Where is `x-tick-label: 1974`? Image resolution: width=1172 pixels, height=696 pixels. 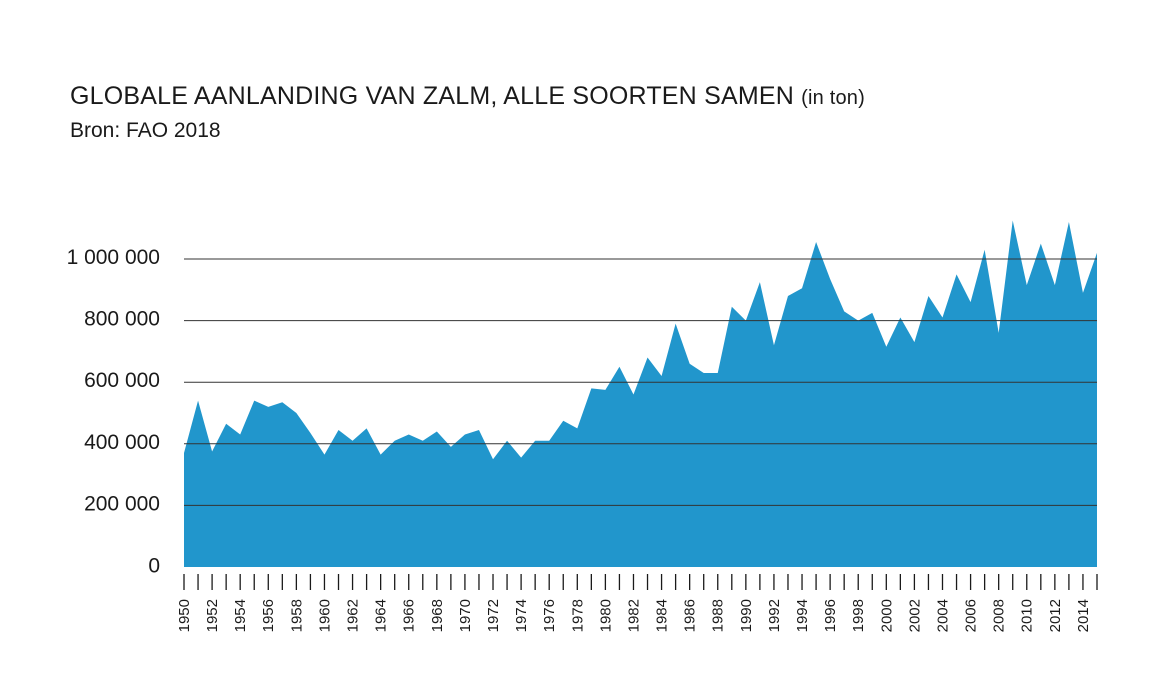 x-tick-label: 1974 is located at coordinates (521, 615).